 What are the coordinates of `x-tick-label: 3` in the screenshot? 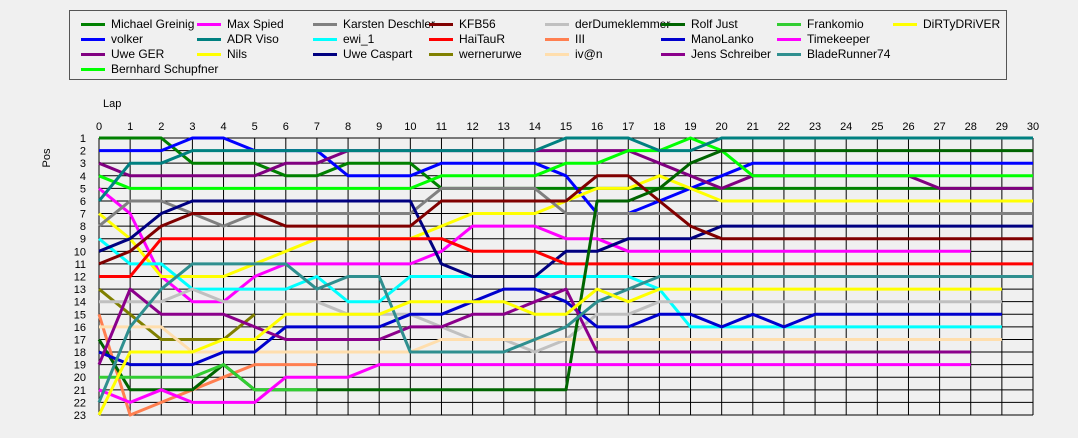 It's located at (192, 127).